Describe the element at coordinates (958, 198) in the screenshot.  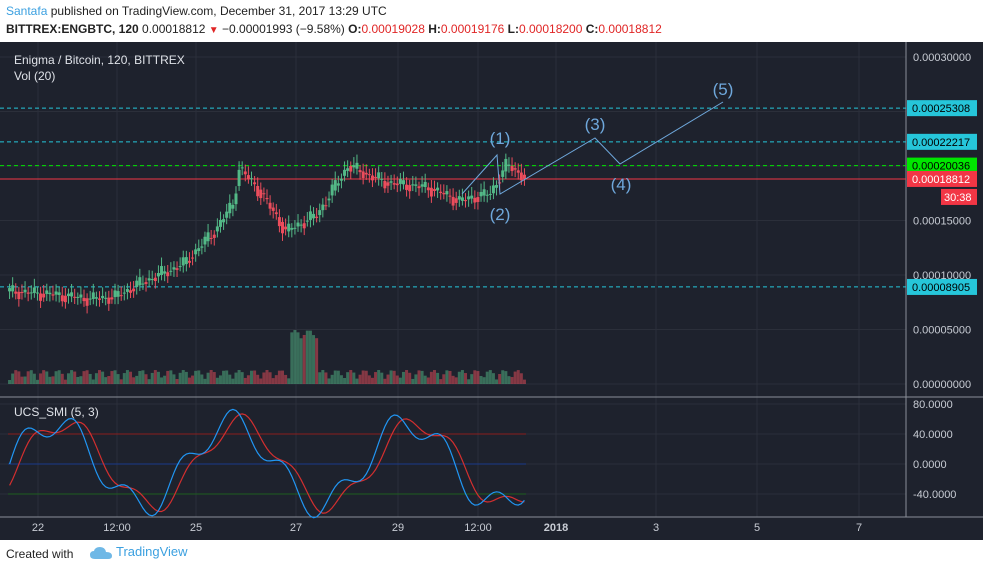
I see `countdown-label: 30:38` at that location.